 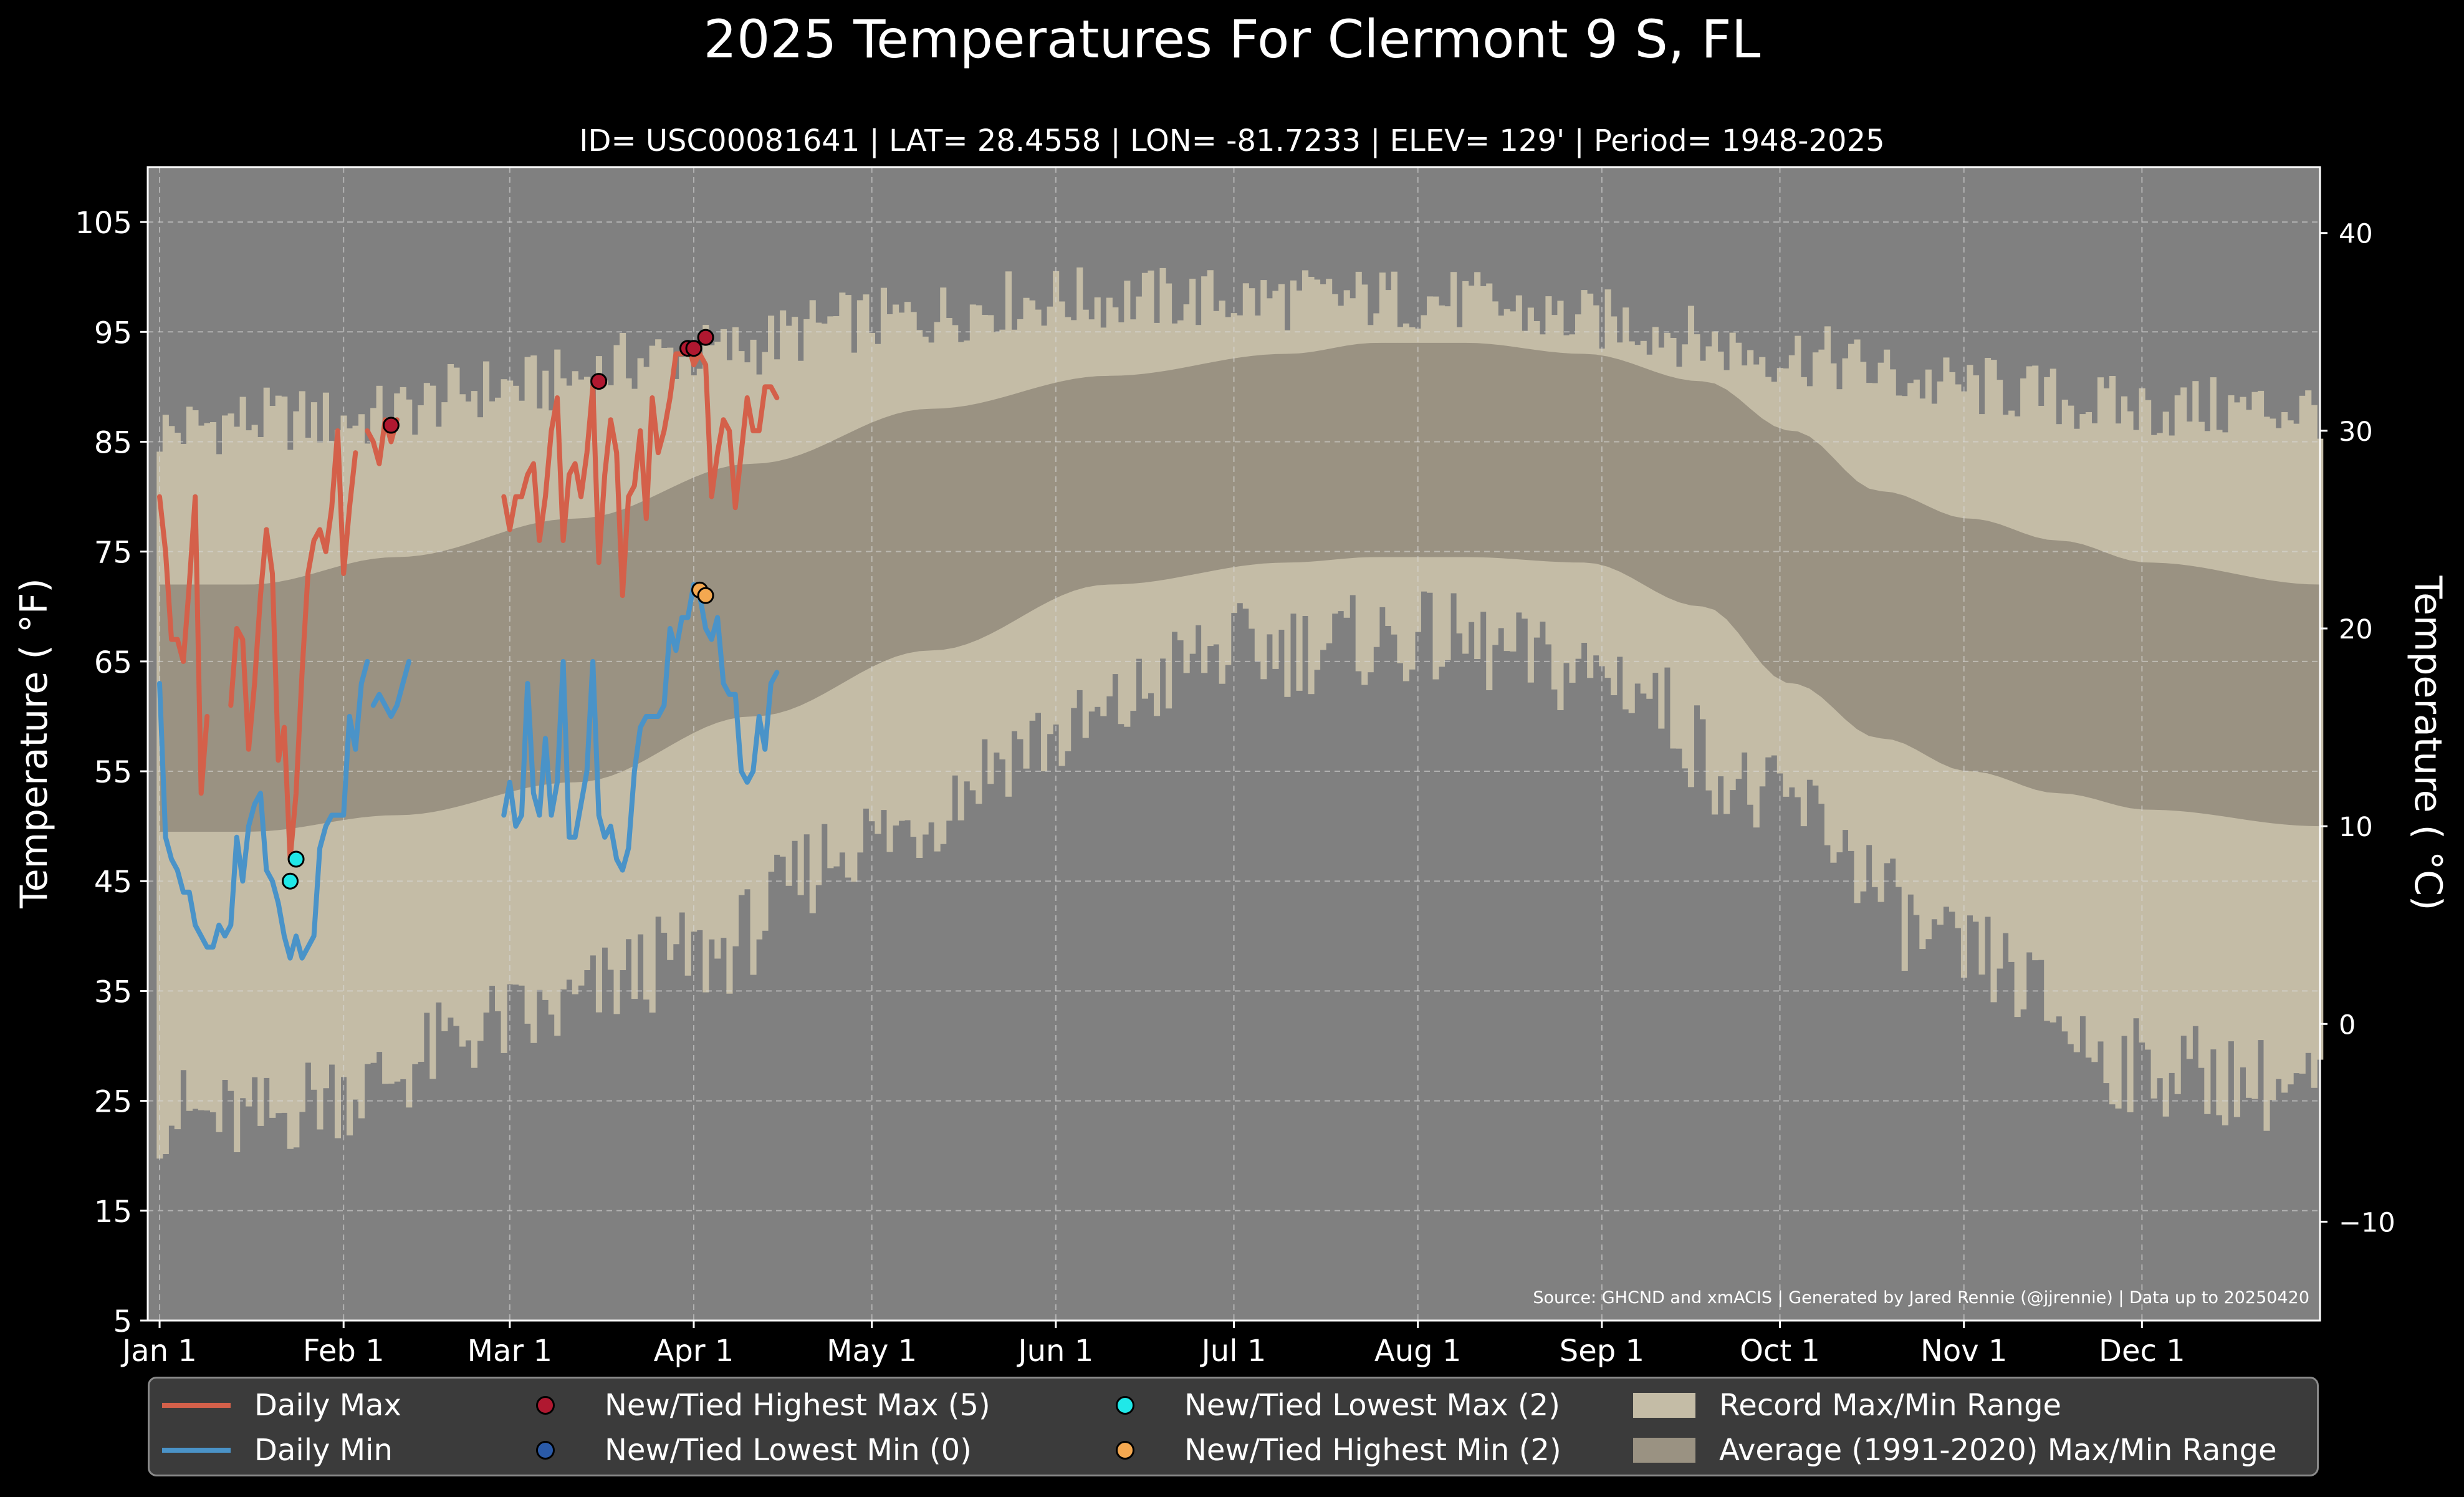 I want to click on x-tick-label: Jan 1, so click(x=158, y=1351).